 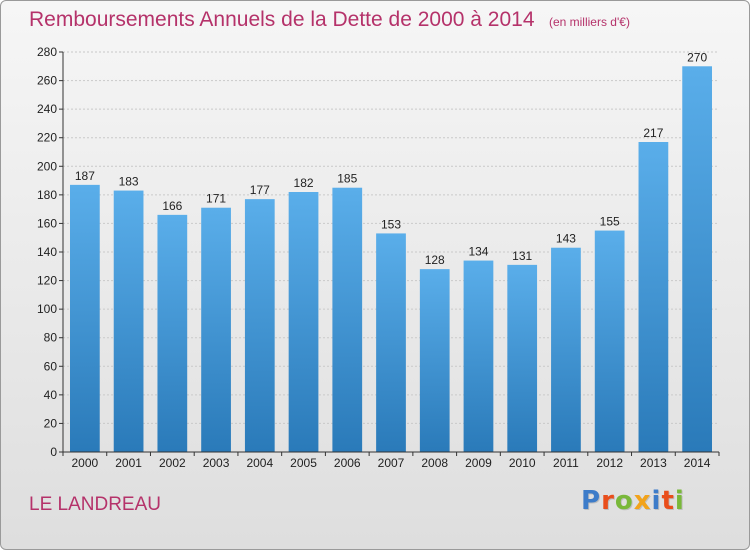 What do you see at coordinates (53, 452) in the screenshot?
I see `y-tick-label: 0` at bounding box center [53, 452].